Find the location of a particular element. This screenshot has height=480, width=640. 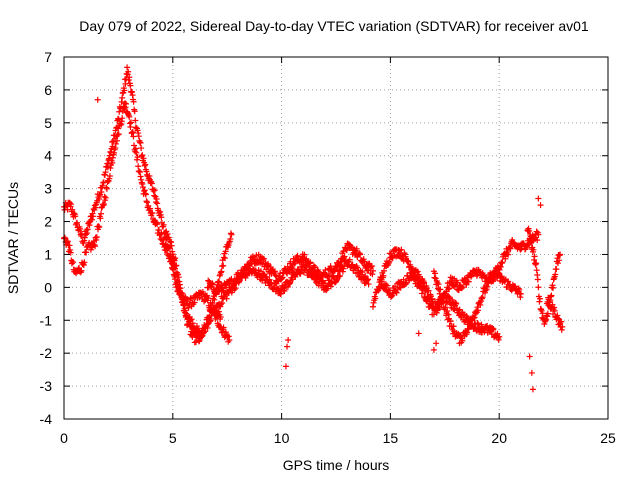

y-tick-label: 5 is located at coordinates (48, 123).